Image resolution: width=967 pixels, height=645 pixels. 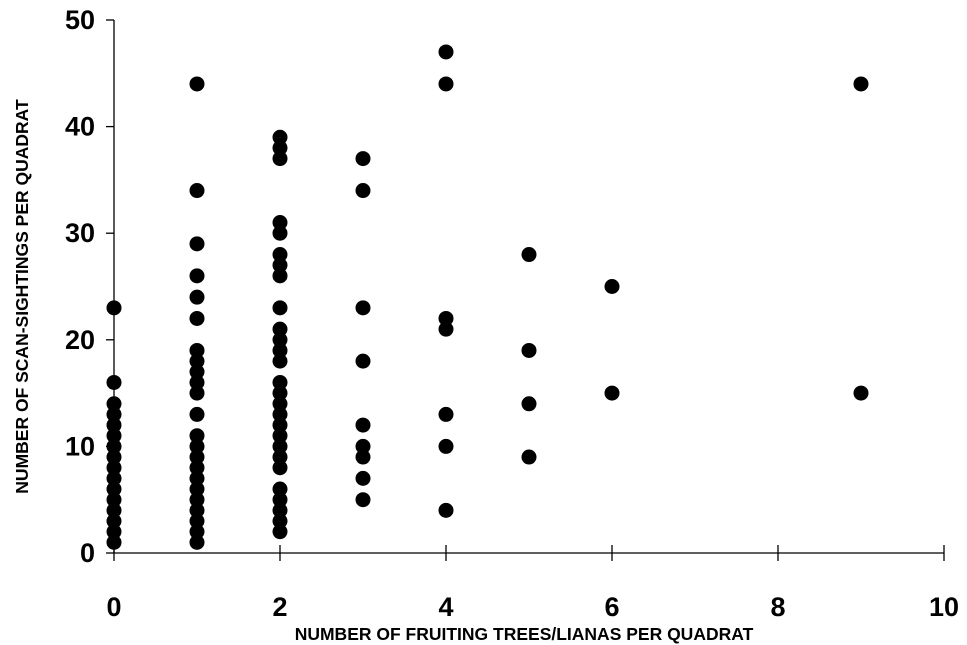 What do you see at coordinates (80, 233) in the screenshot?
I see `y-tick-label: 30` at bounding box center [80, 233].